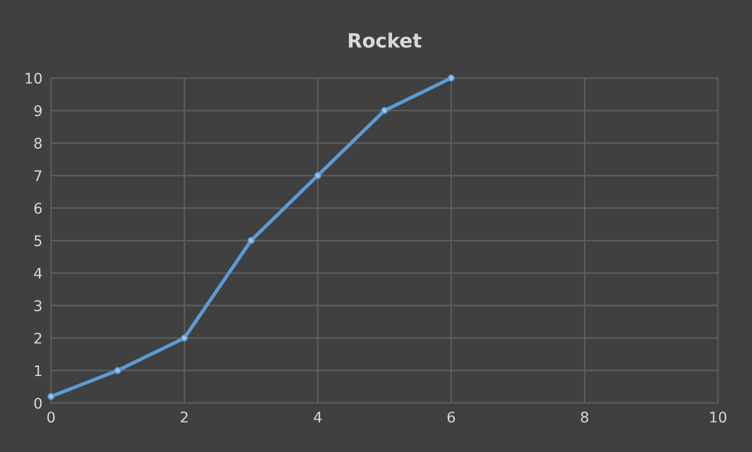 This screenshot has height=452, width=752. I want to click on x-tick-label: 8, so click(584, 417).